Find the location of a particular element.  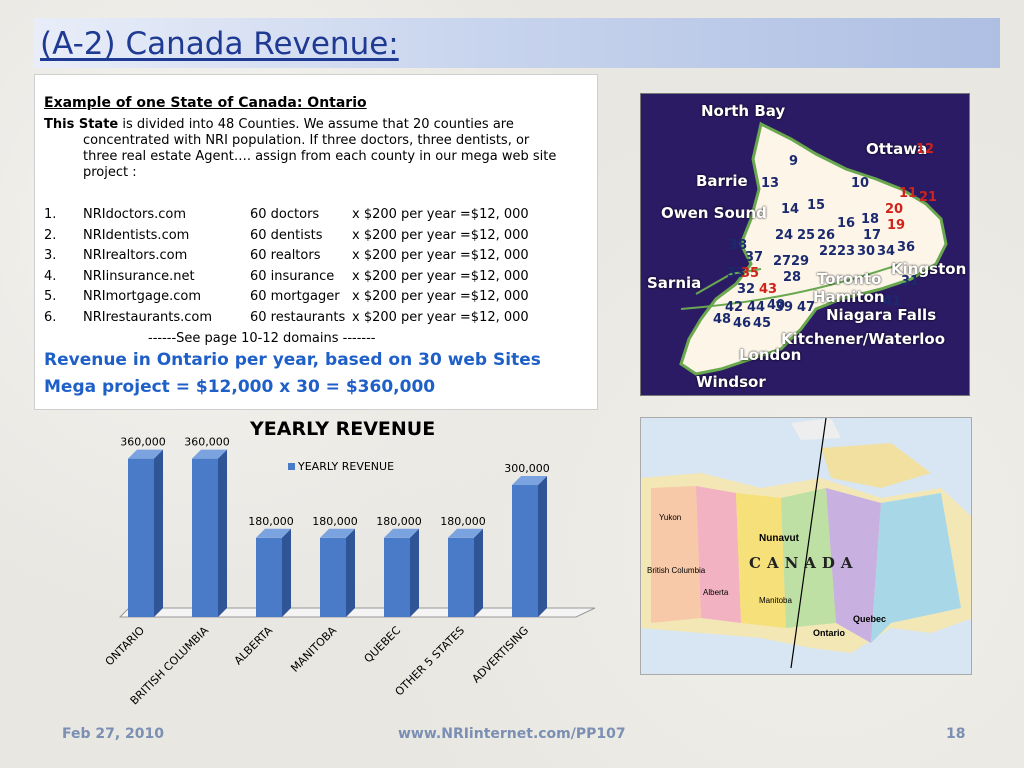

list-count: 60 mortgager is located at coordinates (295, 297).